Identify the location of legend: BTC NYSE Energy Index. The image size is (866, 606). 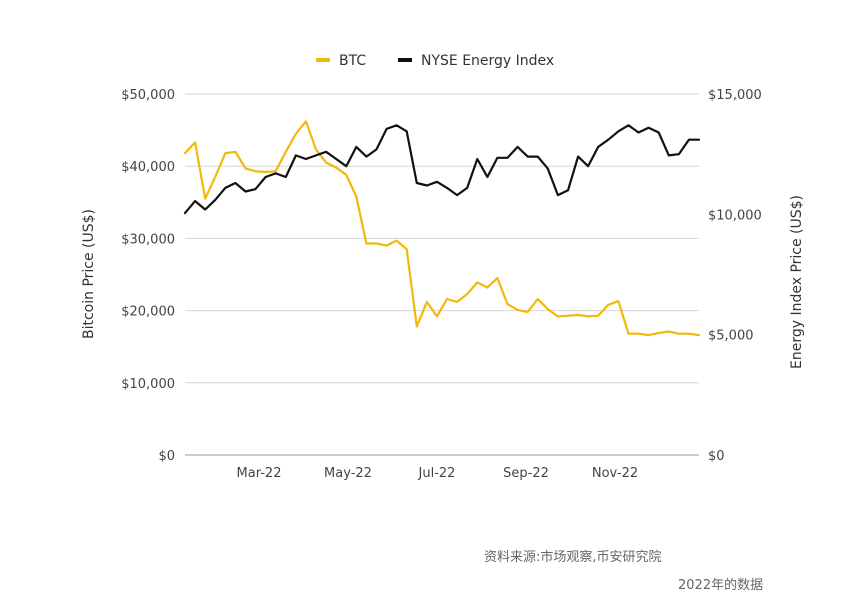
(435, 61).